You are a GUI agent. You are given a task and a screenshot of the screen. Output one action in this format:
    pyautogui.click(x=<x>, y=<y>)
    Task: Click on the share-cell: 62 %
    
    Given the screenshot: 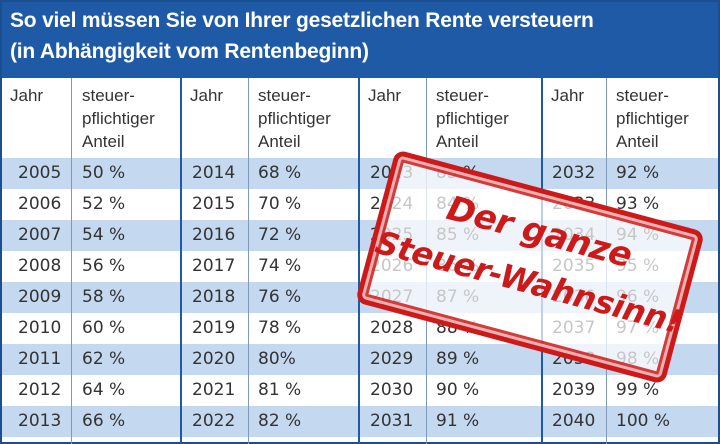 What is the action you would take?
    pyautogui.click(x=104, y=359)
    